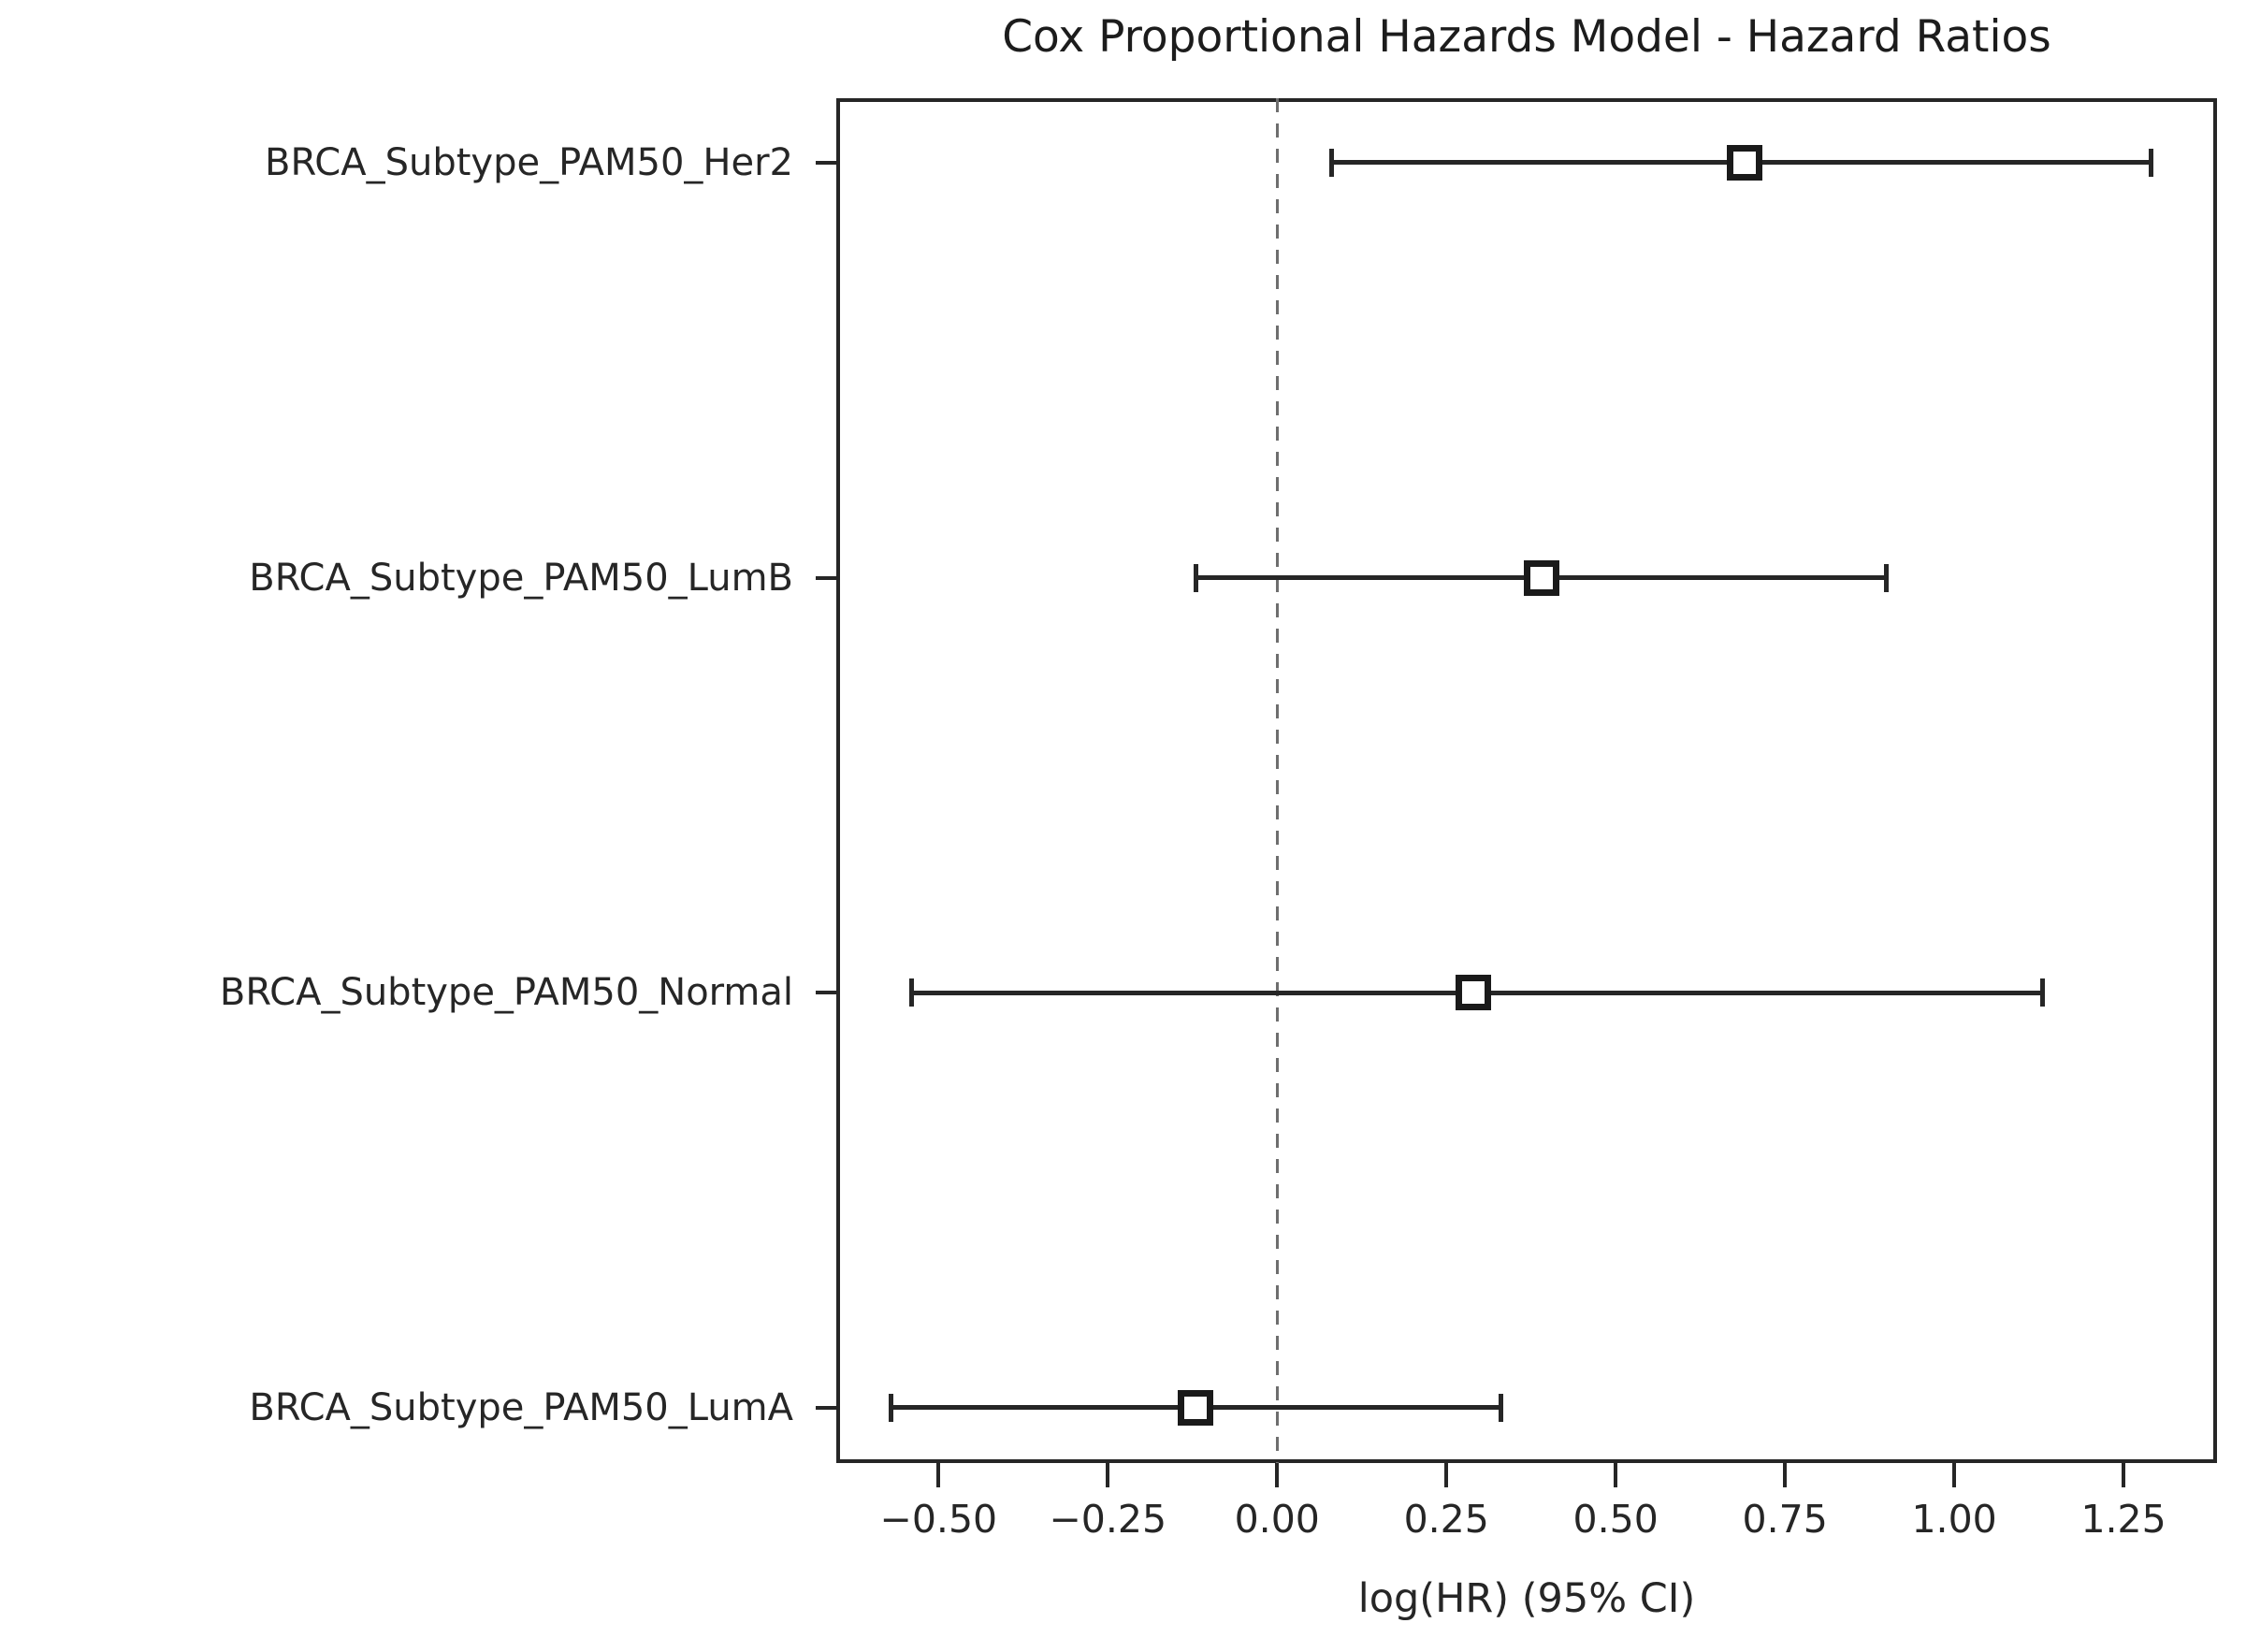 The image size is (2246, 1652). What do you see at coordinates (1527, 1598) in the screenshot?
I see `x-axis-label: log(HR) (95% CI)` at bounding box center [1527, 1598].